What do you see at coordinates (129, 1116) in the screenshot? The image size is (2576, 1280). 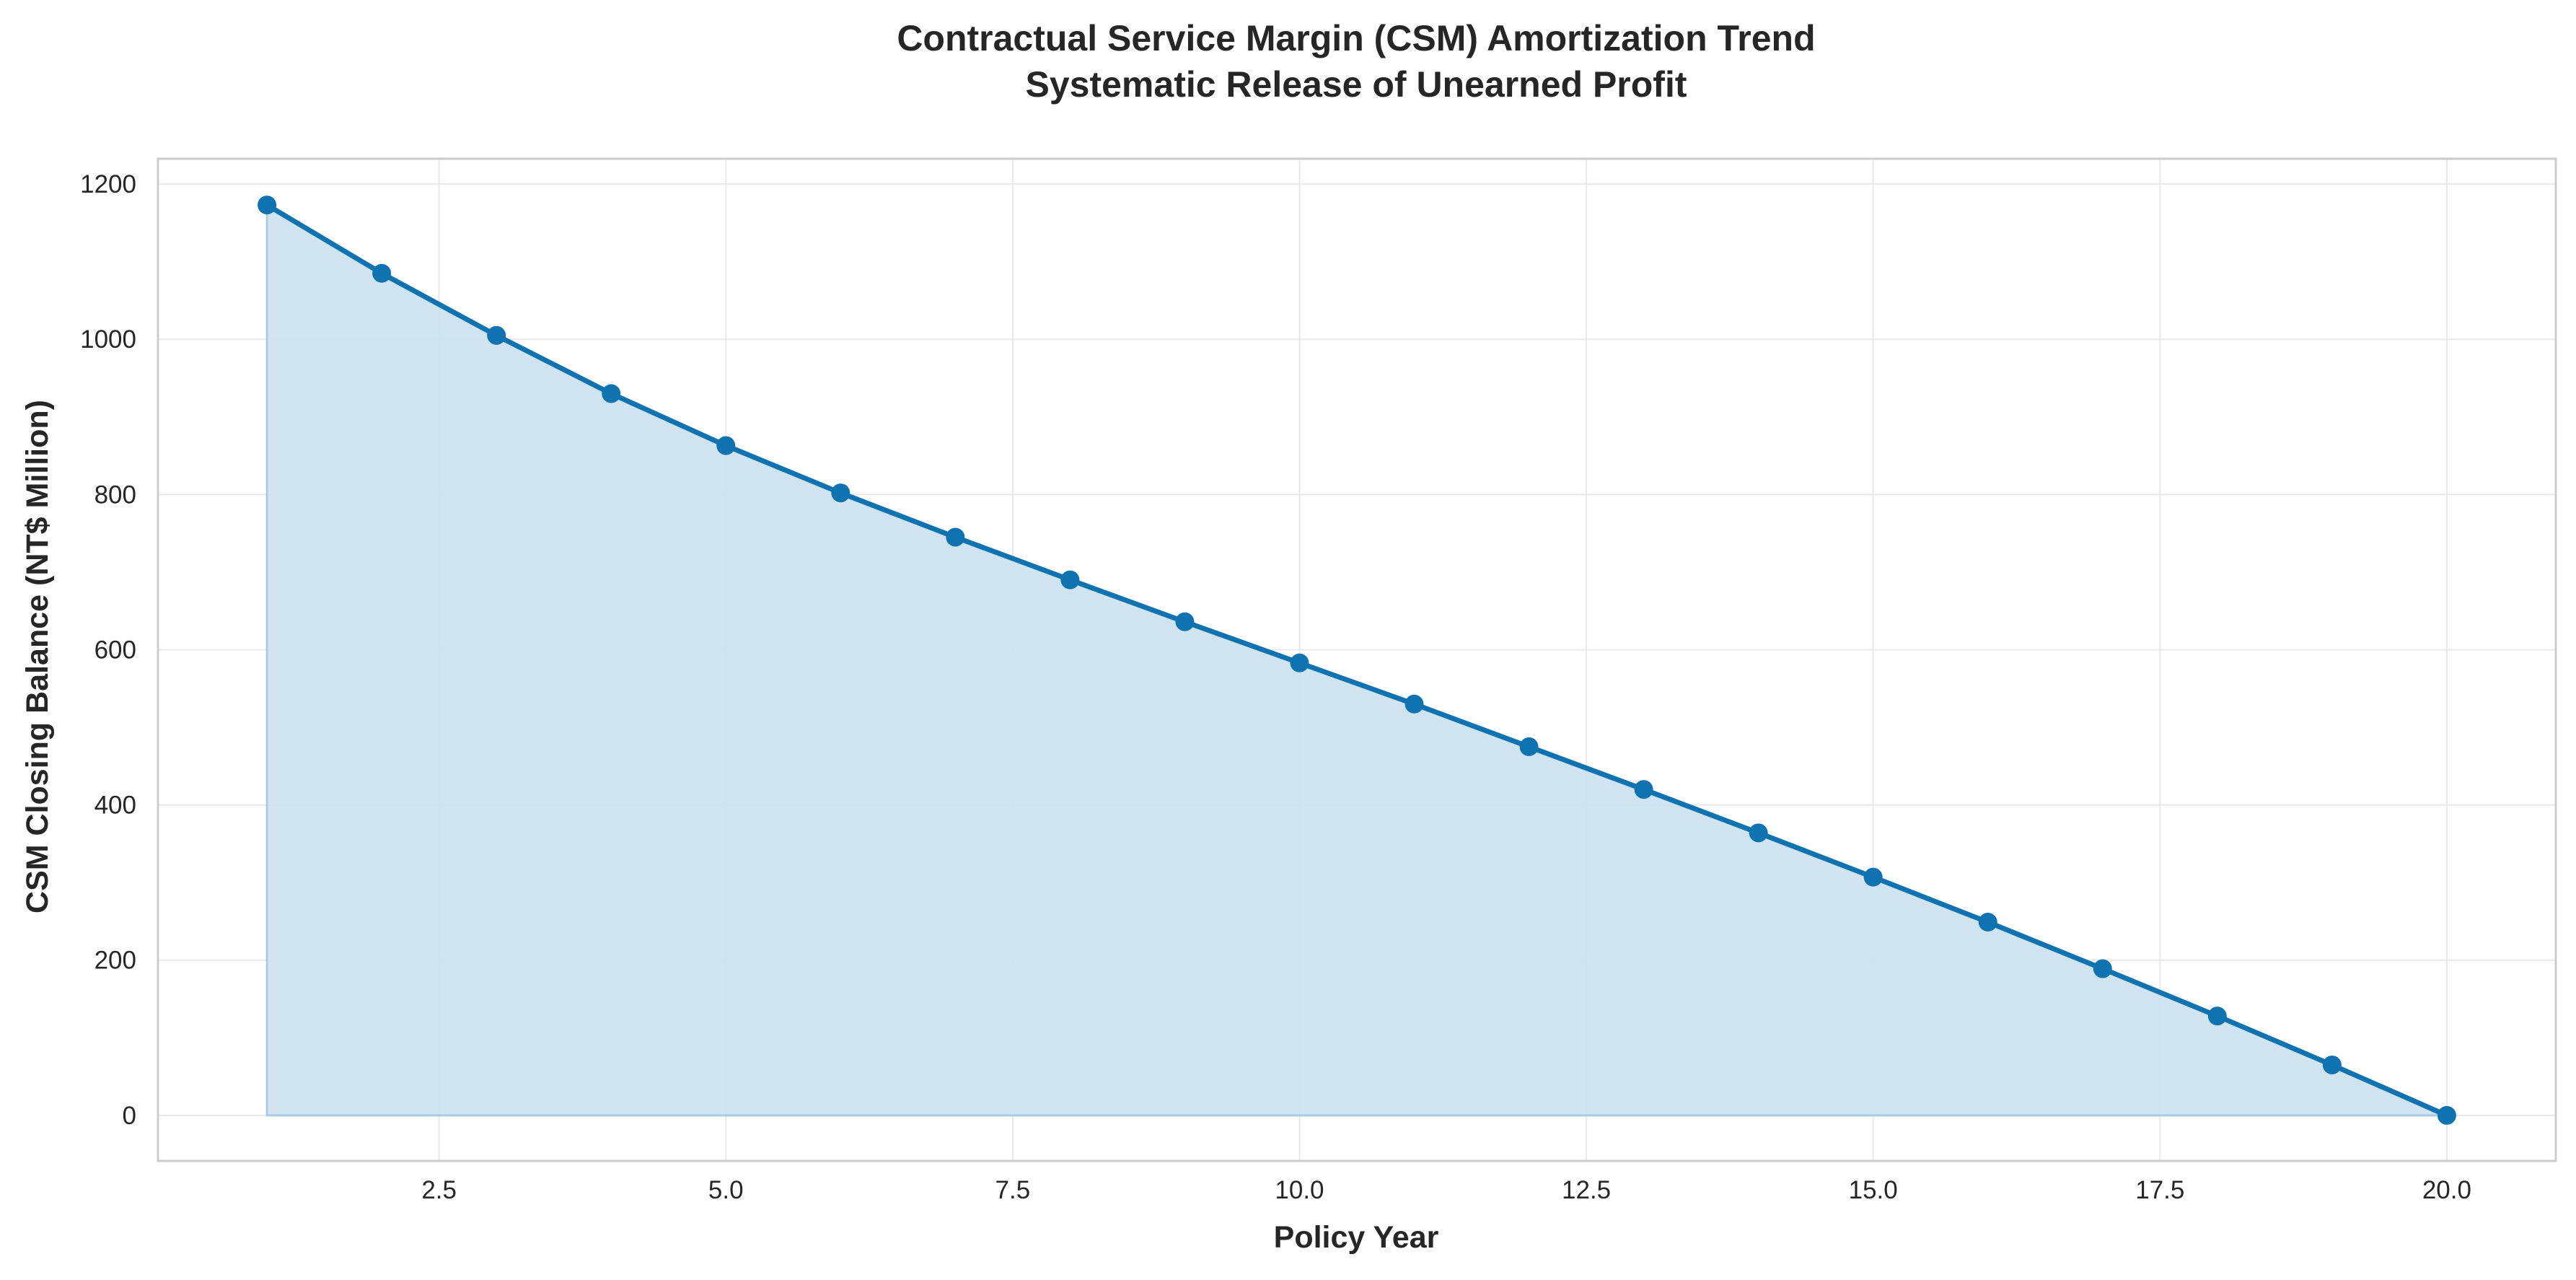 I see `y-tick-label: 0` at bounding box center [129, 1116].